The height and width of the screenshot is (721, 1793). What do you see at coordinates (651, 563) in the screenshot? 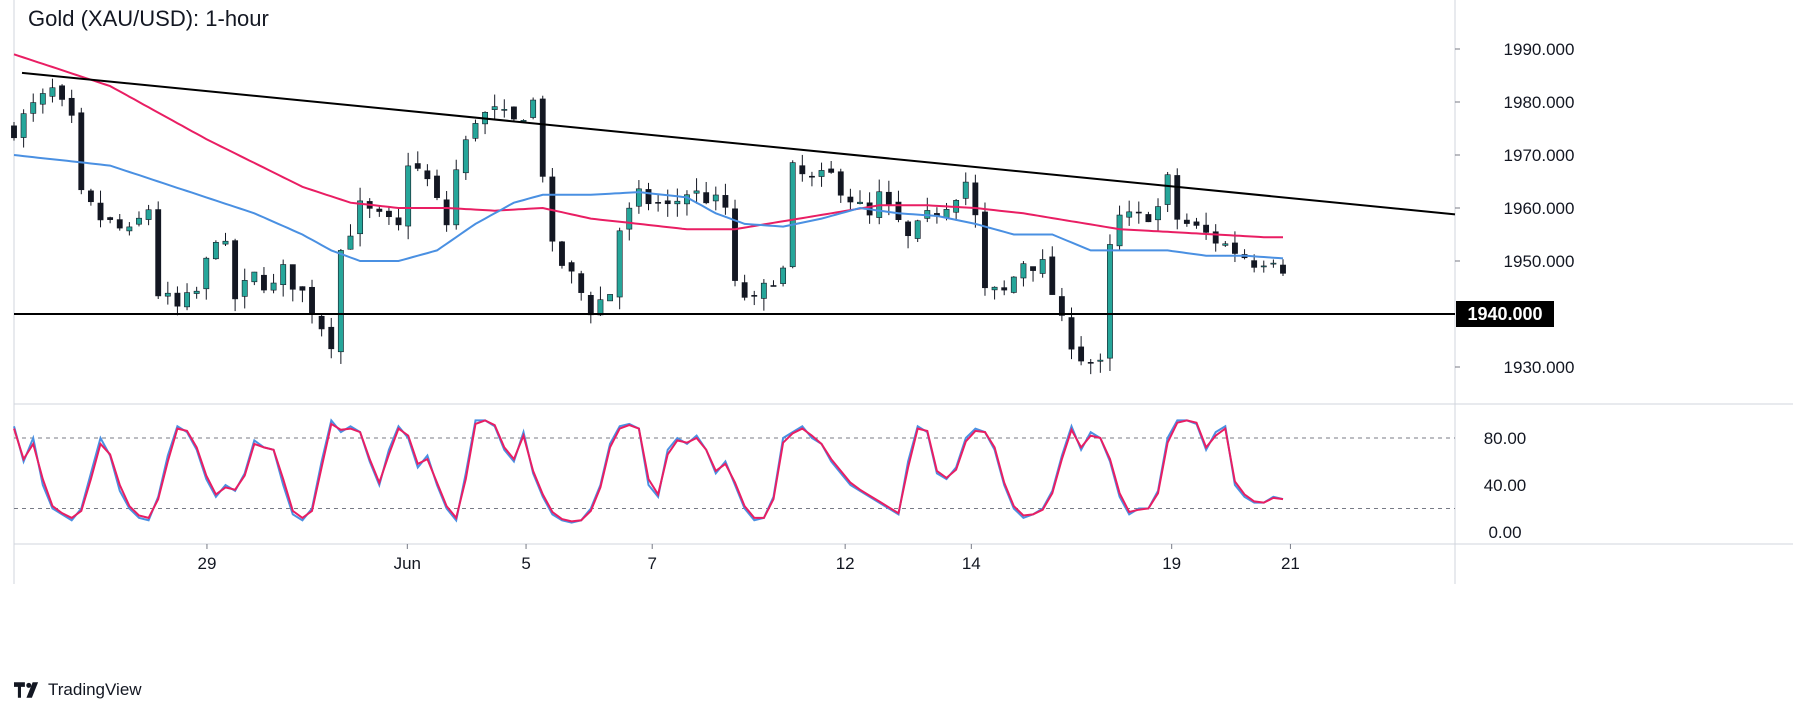
I see `time-tick-label: 7` at bounding box center [651, 563].